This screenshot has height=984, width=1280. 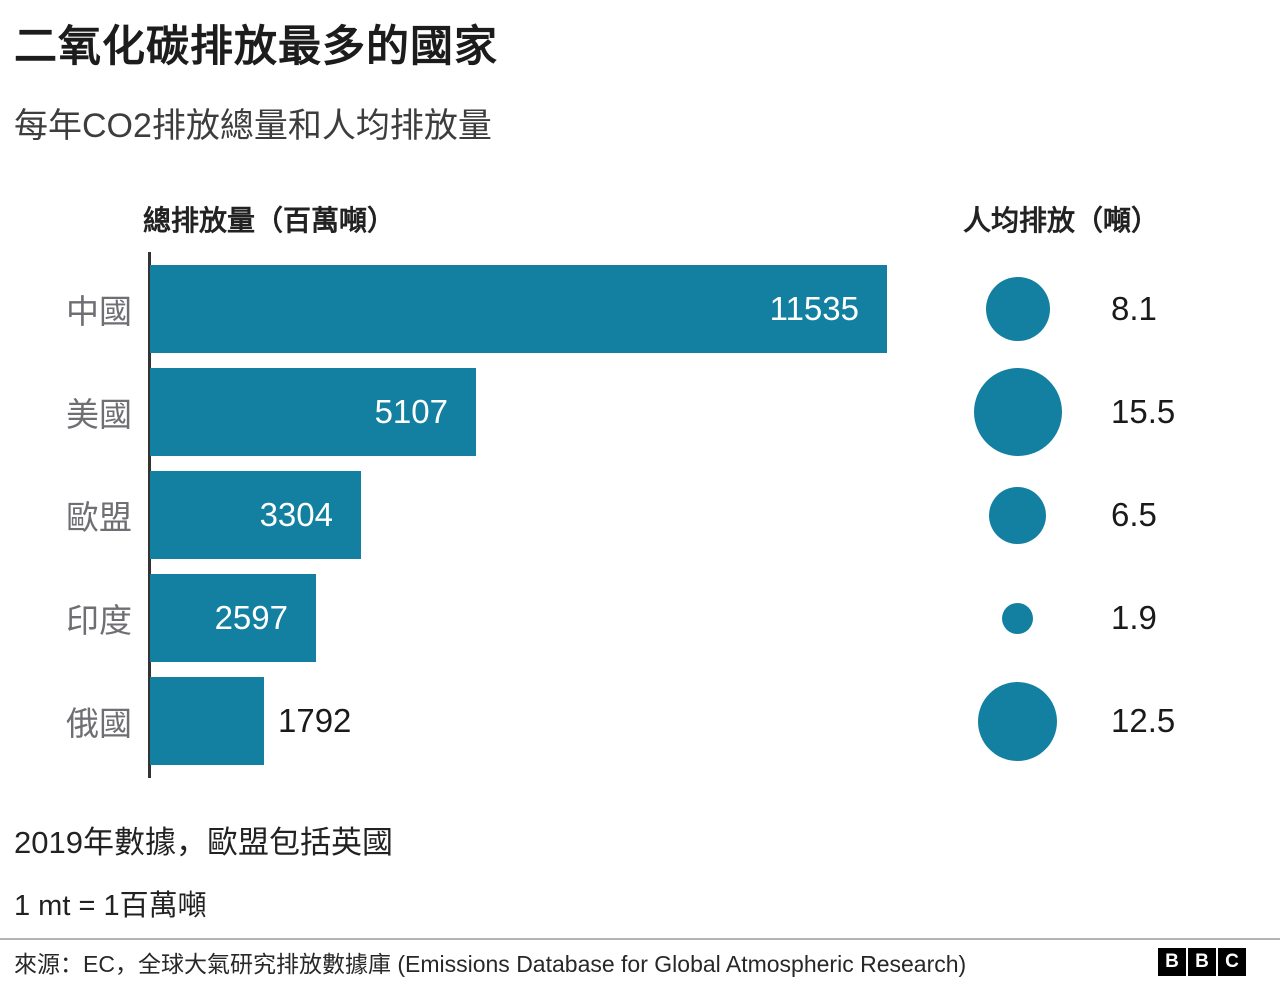 I want to click on chart-title: 二氧化碳排放最多的國家, so click(x=256, y=47).